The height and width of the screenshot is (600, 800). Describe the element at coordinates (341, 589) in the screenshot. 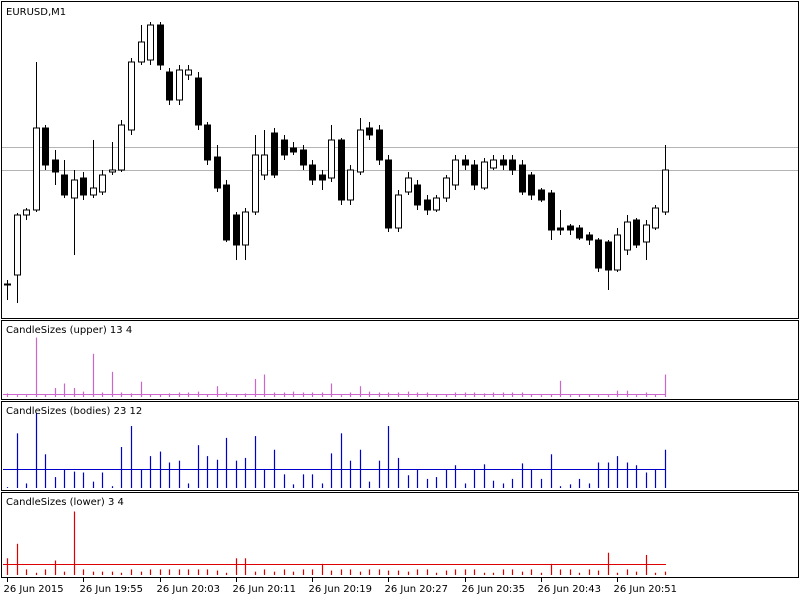

I see `x-tick-label: 26 Jun 20:19` at that location.